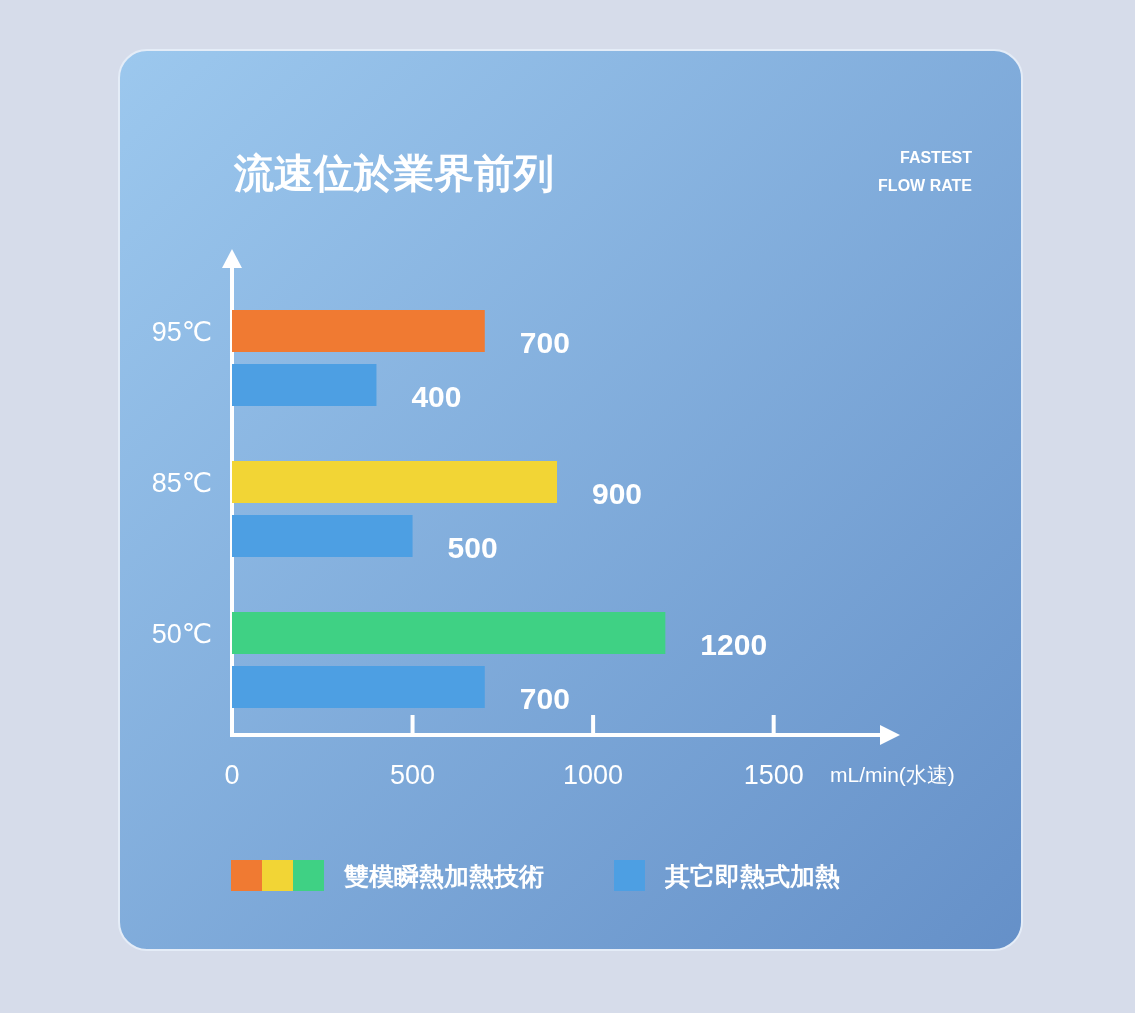 The width and height of the screenshot is (1135, 1013). I want to click on y-tick-label: 95℃, so click(181, 332).